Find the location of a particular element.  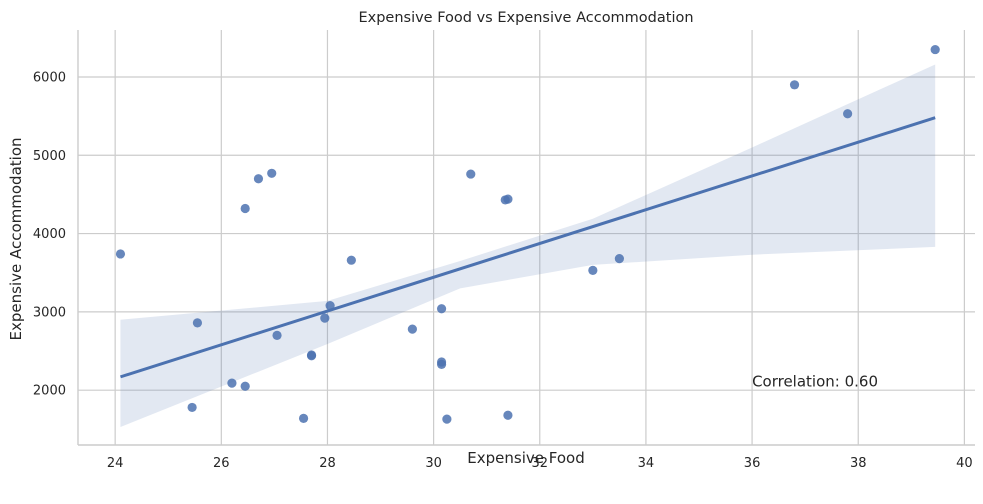

x-tick-labels: 24 26 28 30 32 34 36 38 40 is located at coordinates (540, 463).